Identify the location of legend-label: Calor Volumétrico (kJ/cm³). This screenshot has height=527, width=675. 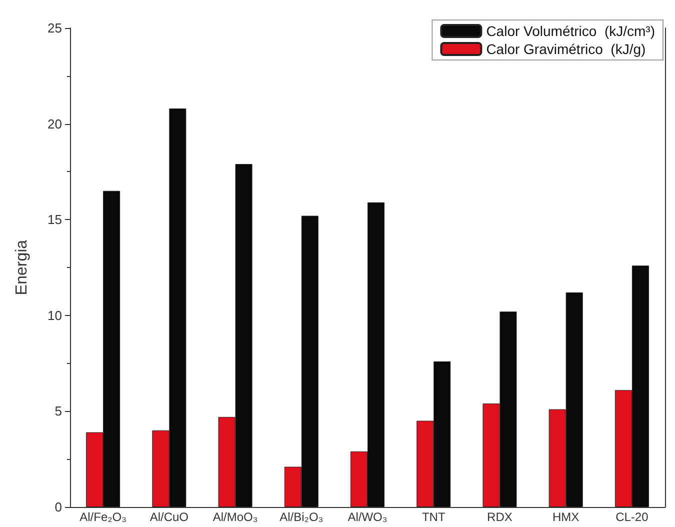
(571, 31).